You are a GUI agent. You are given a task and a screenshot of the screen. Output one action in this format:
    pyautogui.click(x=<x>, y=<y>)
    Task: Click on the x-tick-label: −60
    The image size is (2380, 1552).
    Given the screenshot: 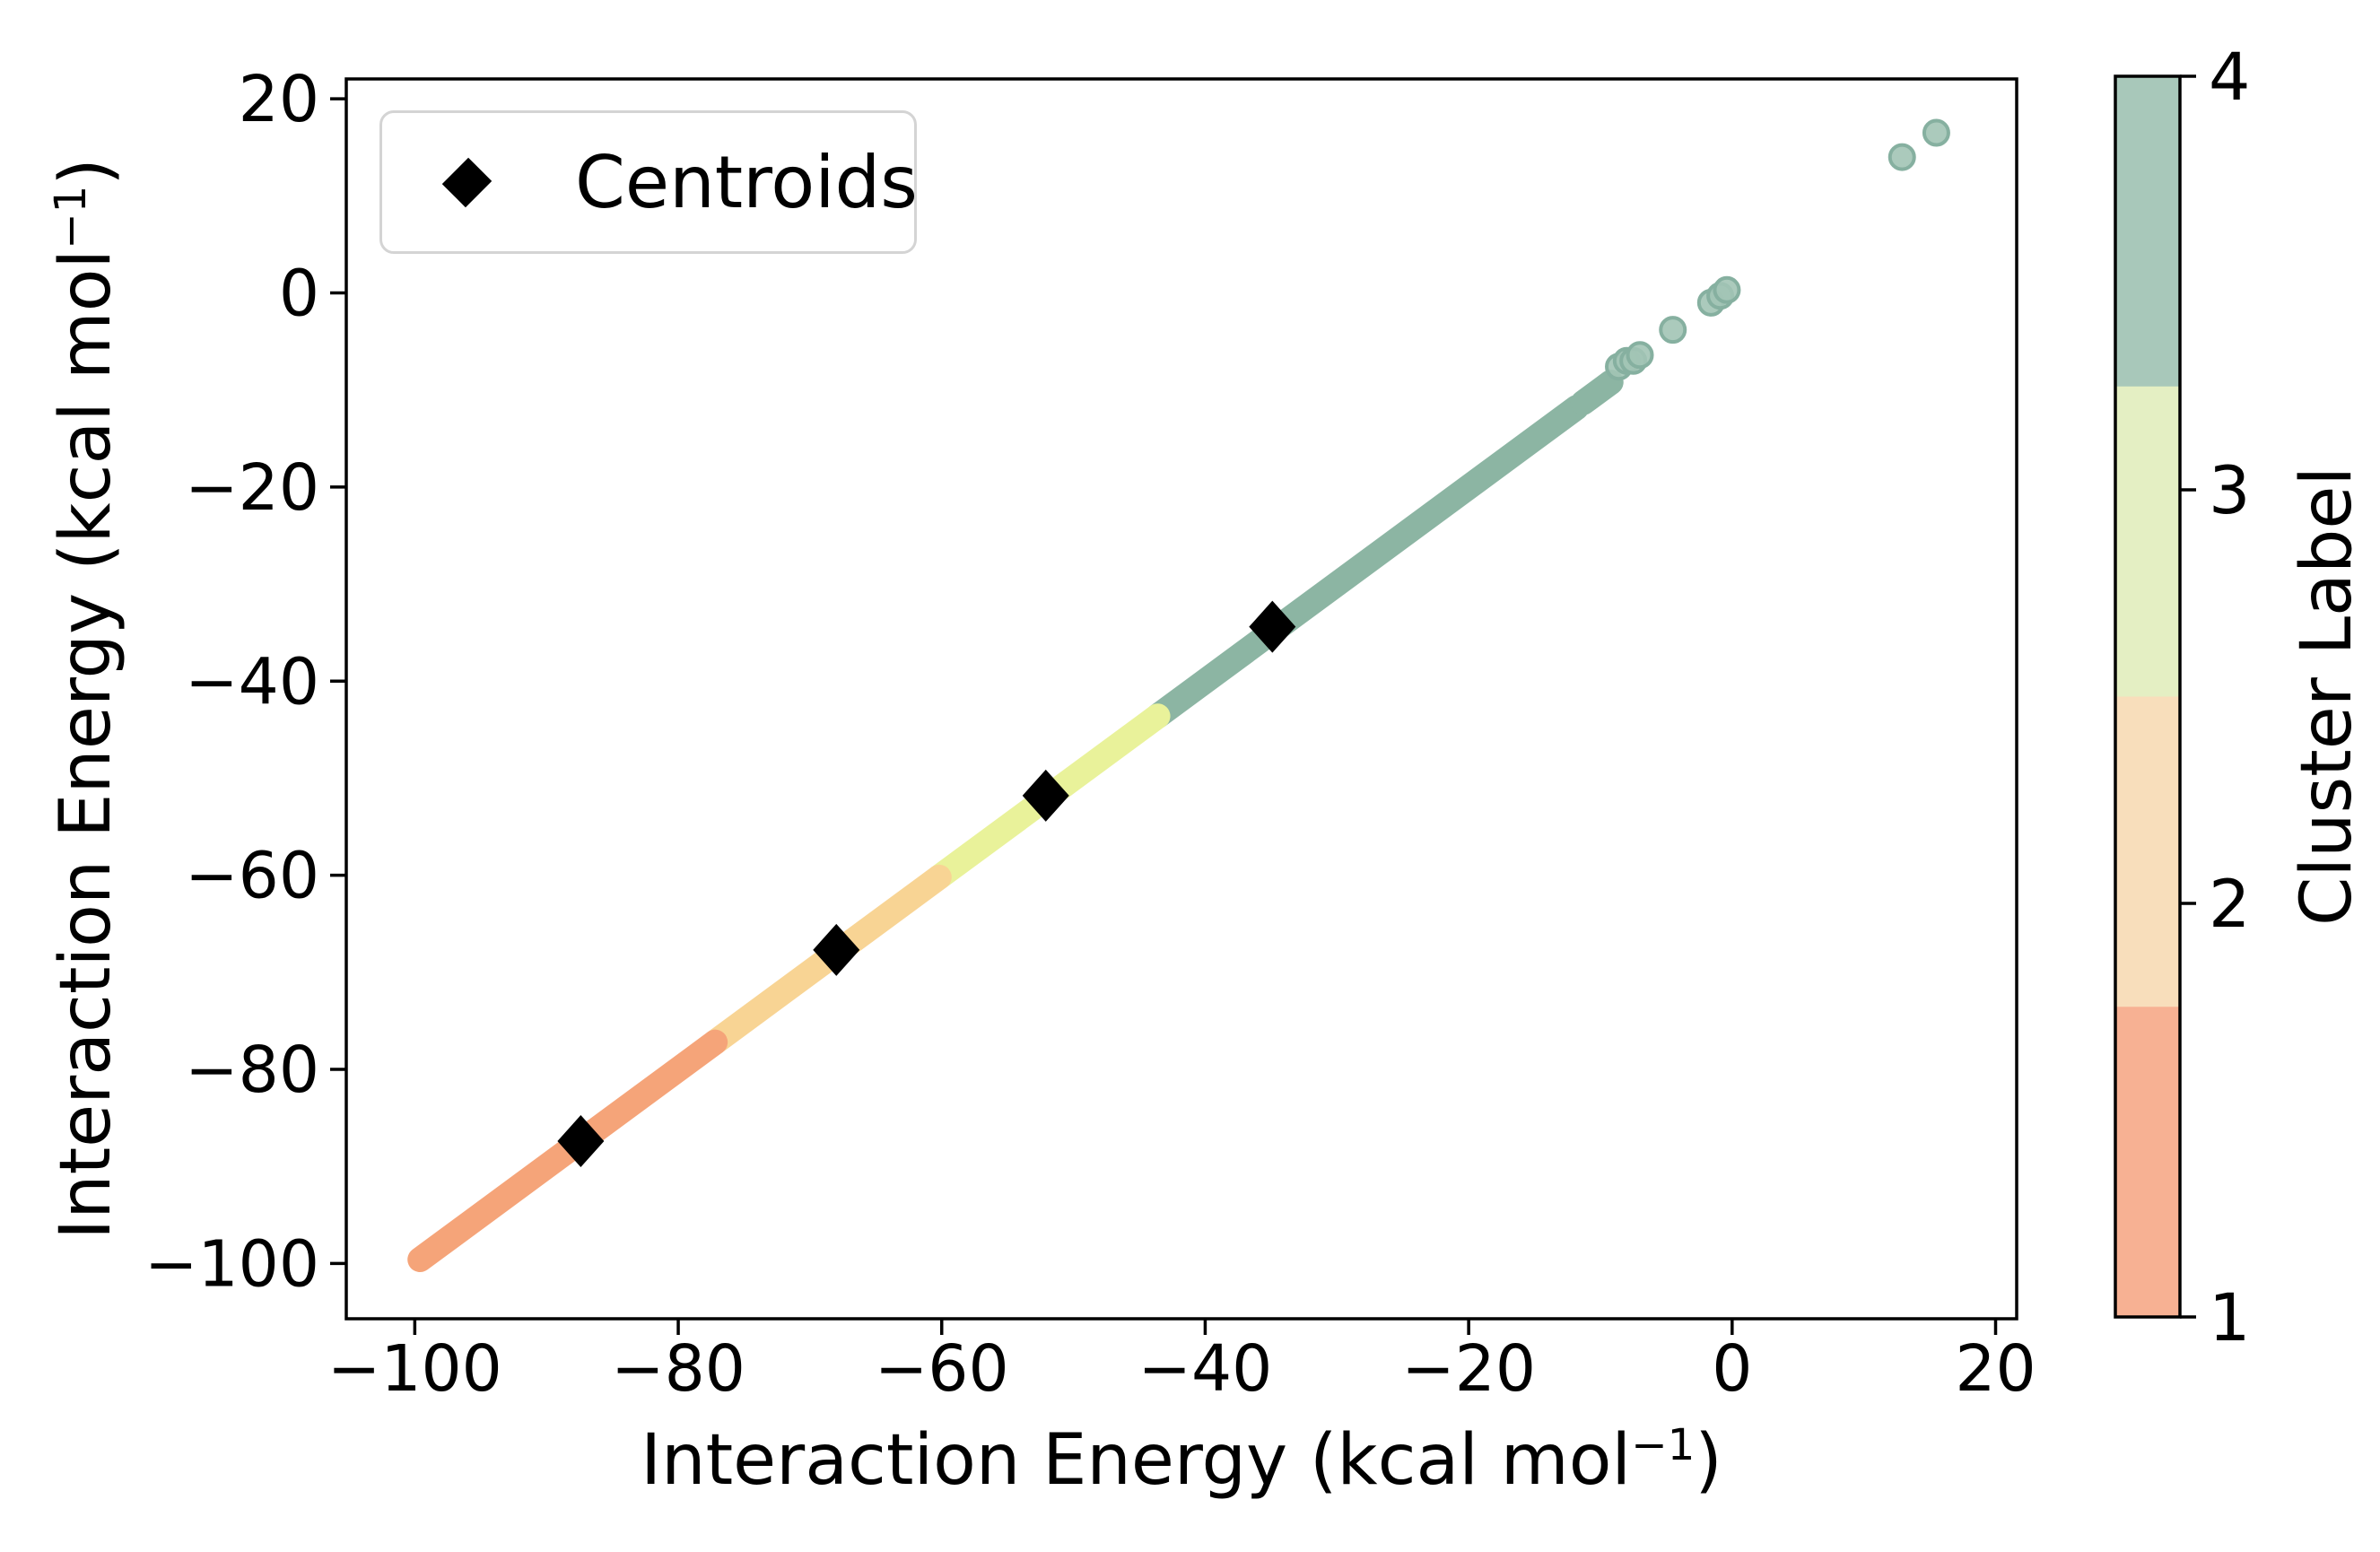 What is the action you would take?
    pyautogui.click(x=942, y=1368)
    